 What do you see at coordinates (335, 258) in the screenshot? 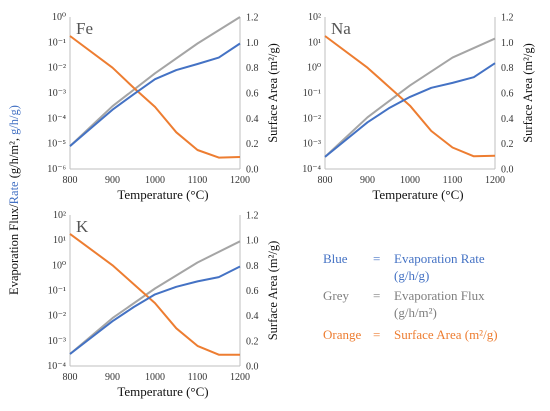
I see `legend-name: Blue` at bounding box center [335, 258].